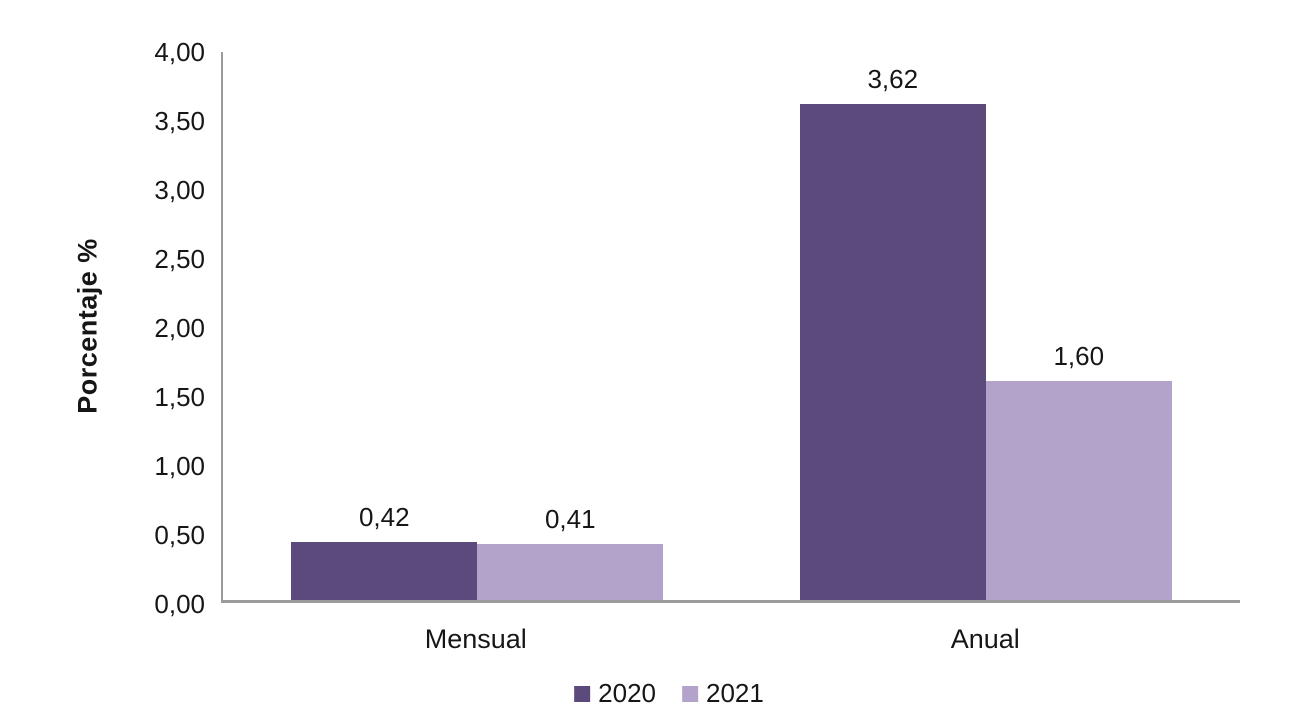 This screenshot has width=1306, height=724. I want to click on legend-item-2021: 2021, so click(723, 693).